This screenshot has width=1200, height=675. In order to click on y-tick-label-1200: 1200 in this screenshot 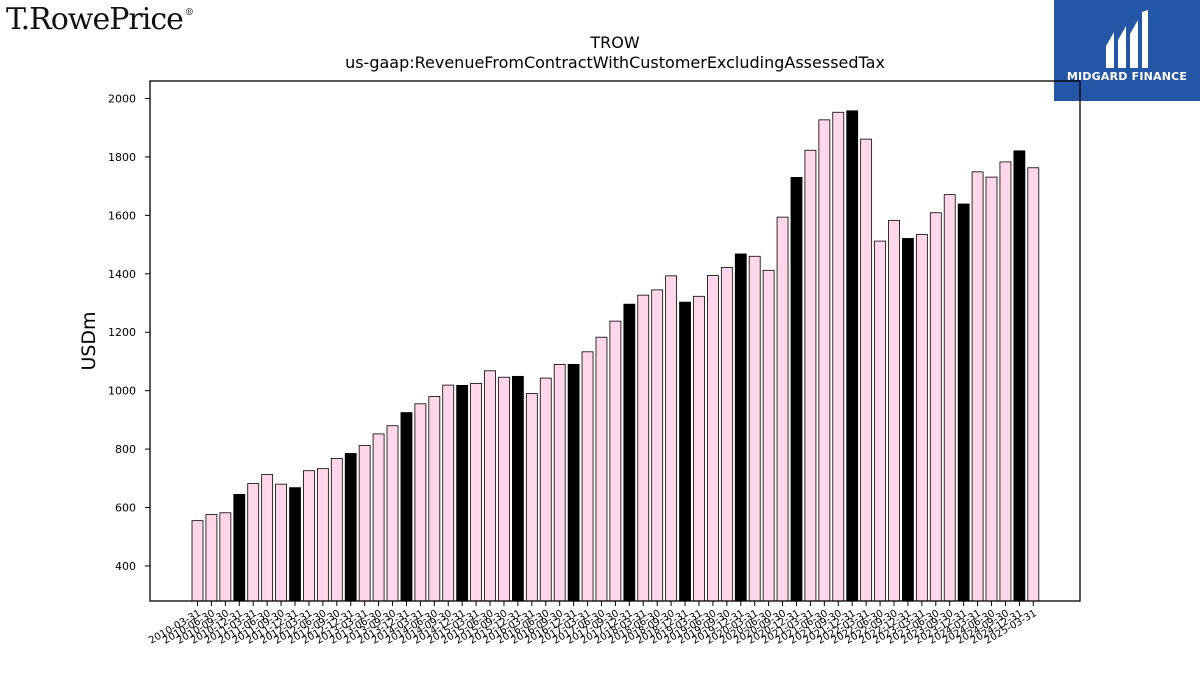, I will do `click(122, 332)`.